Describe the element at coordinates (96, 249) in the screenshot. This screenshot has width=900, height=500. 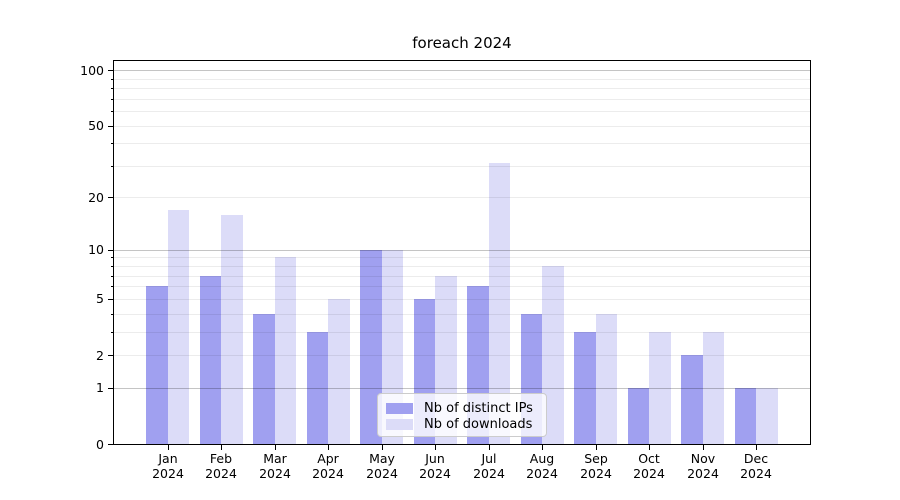
I see `y-axis-tick-label-10: 10` at that location.